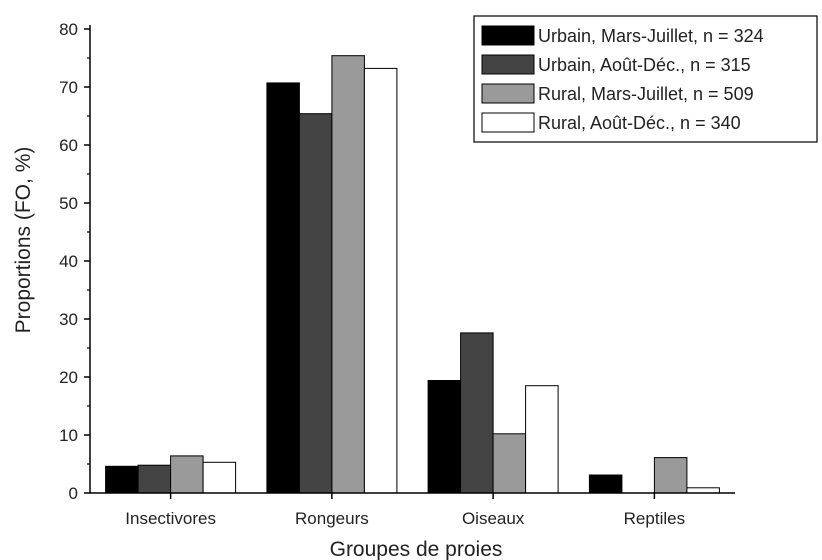 The height and width of the screenshot is (560, 822). Describe the element at coordinates (68, 29) in the screenshot. I see `y-tick-label: 80` at that location.